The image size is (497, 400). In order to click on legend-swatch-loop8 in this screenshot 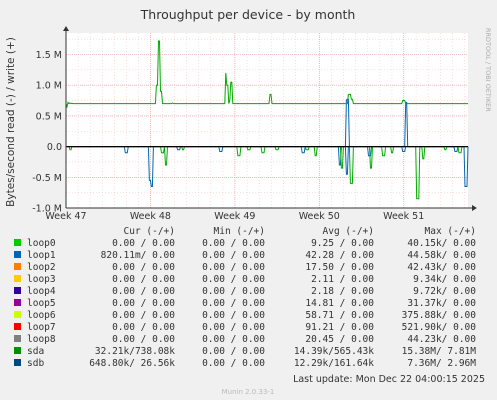, I will do `click(17, 338)`.